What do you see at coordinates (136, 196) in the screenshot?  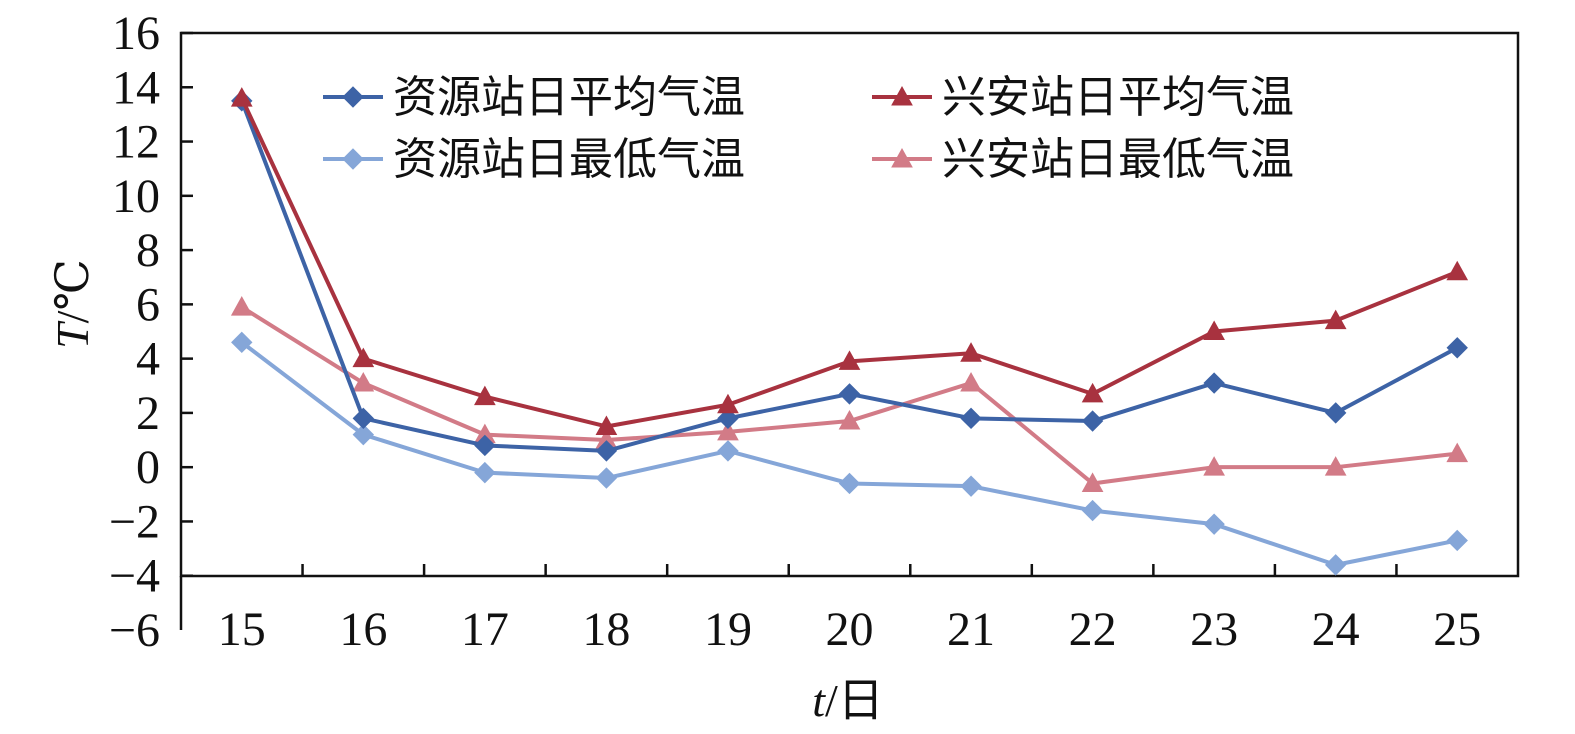 I see `y-tick-label: 10` at bounding box center [136, 196].